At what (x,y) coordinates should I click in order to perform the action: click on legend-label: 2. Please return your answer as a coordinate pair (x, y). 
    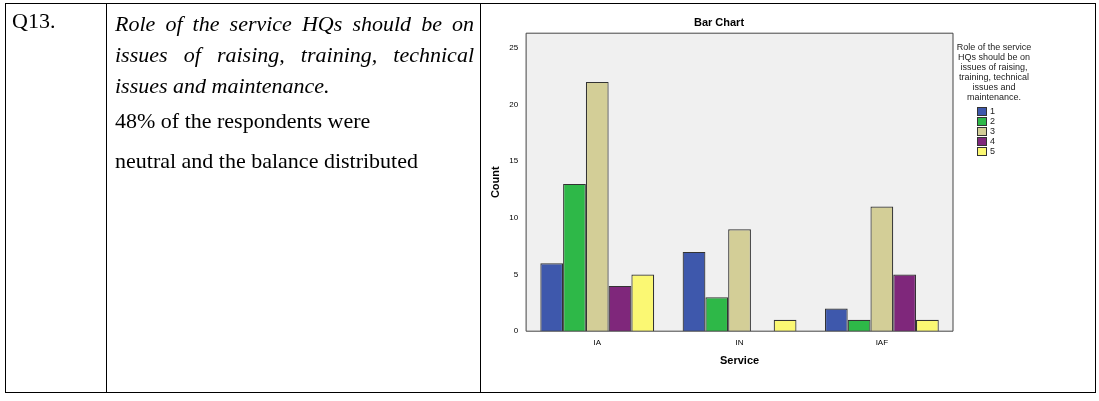
    Looking at the image, I should click on (993, 121).